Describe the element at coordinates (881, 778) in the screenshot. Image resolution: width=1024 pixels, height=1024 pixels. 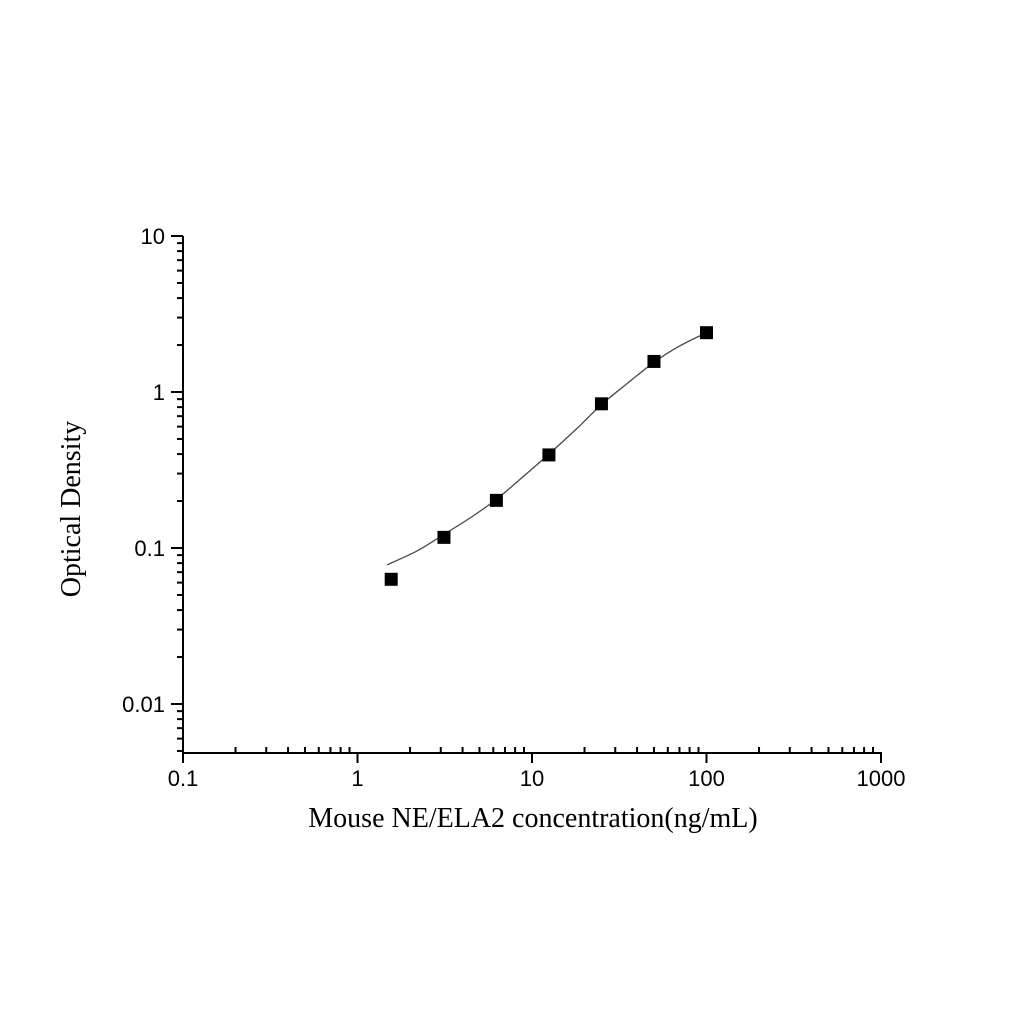
I see `x-tick-label: 1000` at that location.